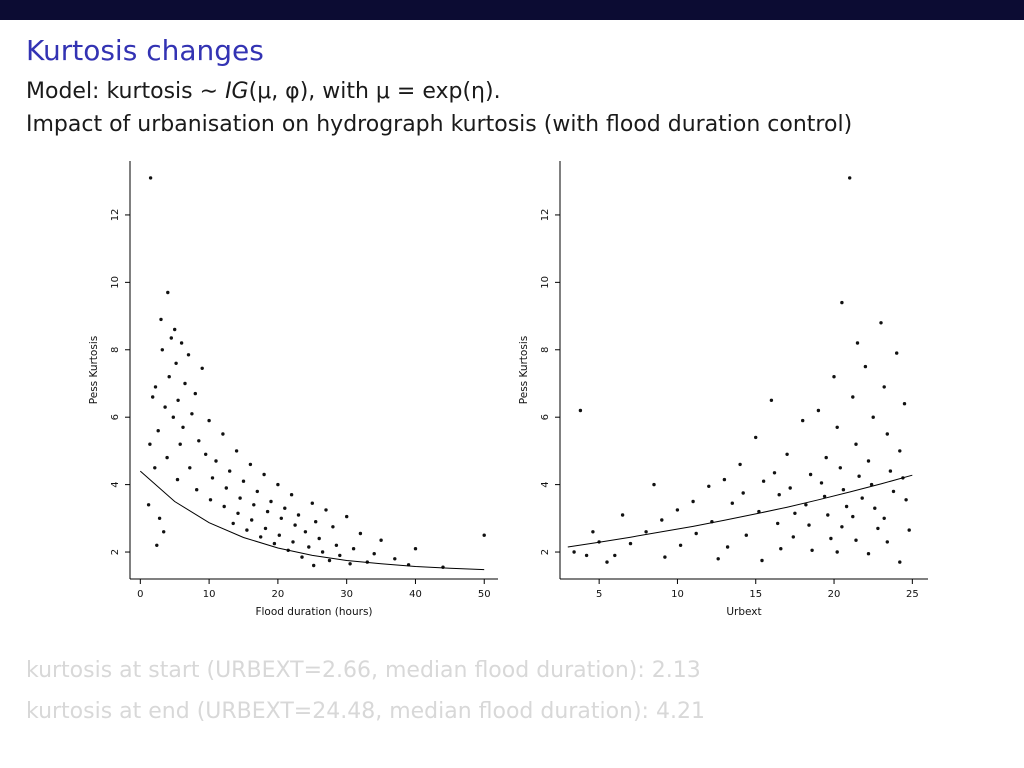 Image resolution: width=1024 pixels, height=768 pixels. What do you see at coordinates (755, 594) in the screenshot?
I see `svg-text: 15` at bounding box center [755, 594].